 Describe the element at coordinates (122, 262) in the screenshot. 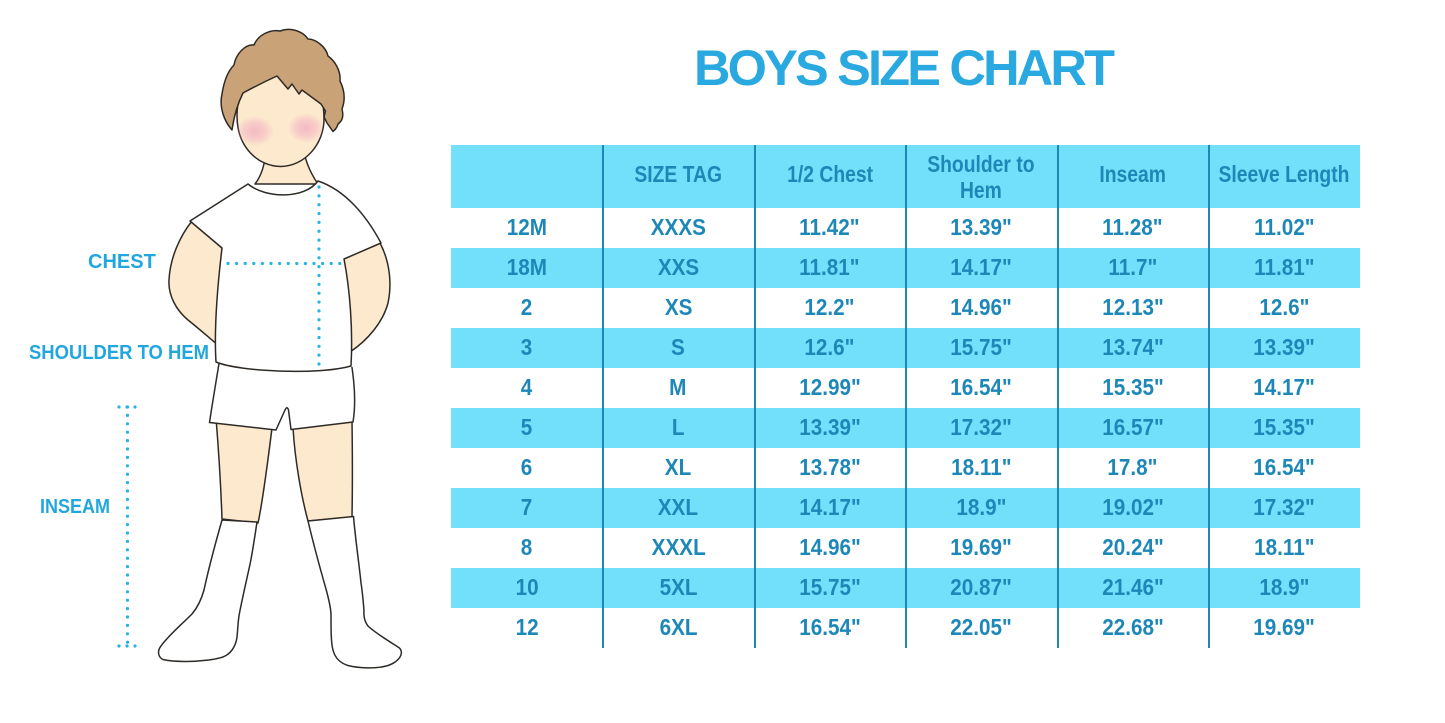

I see `svg-text: CHEST` at that location.